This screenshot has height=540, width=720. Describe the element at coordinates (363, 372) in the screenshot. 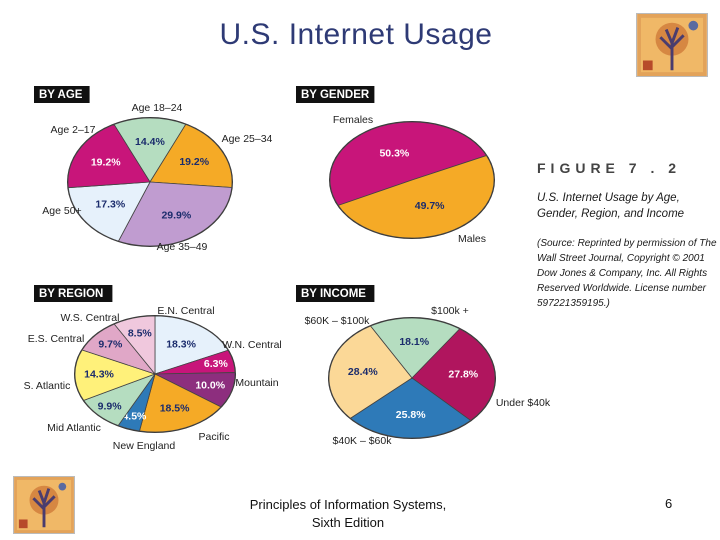

I see `slice-value-label: 28.4%` at that location.